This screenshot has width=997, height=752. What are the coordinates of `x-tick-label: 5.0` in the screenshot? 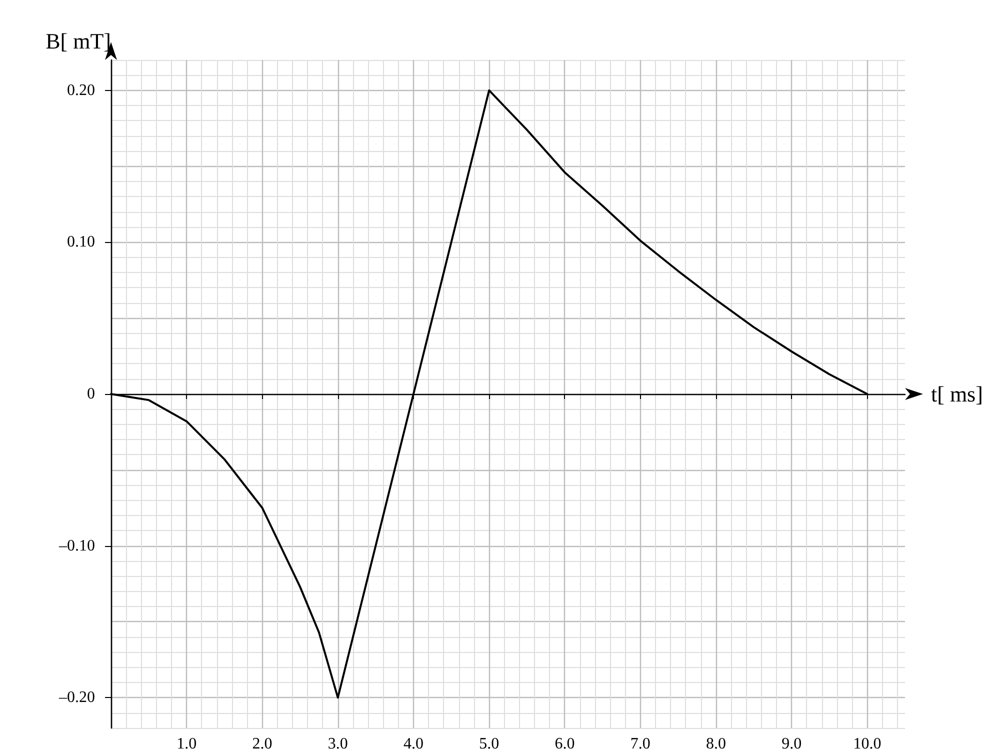 It's located at (489, 744).